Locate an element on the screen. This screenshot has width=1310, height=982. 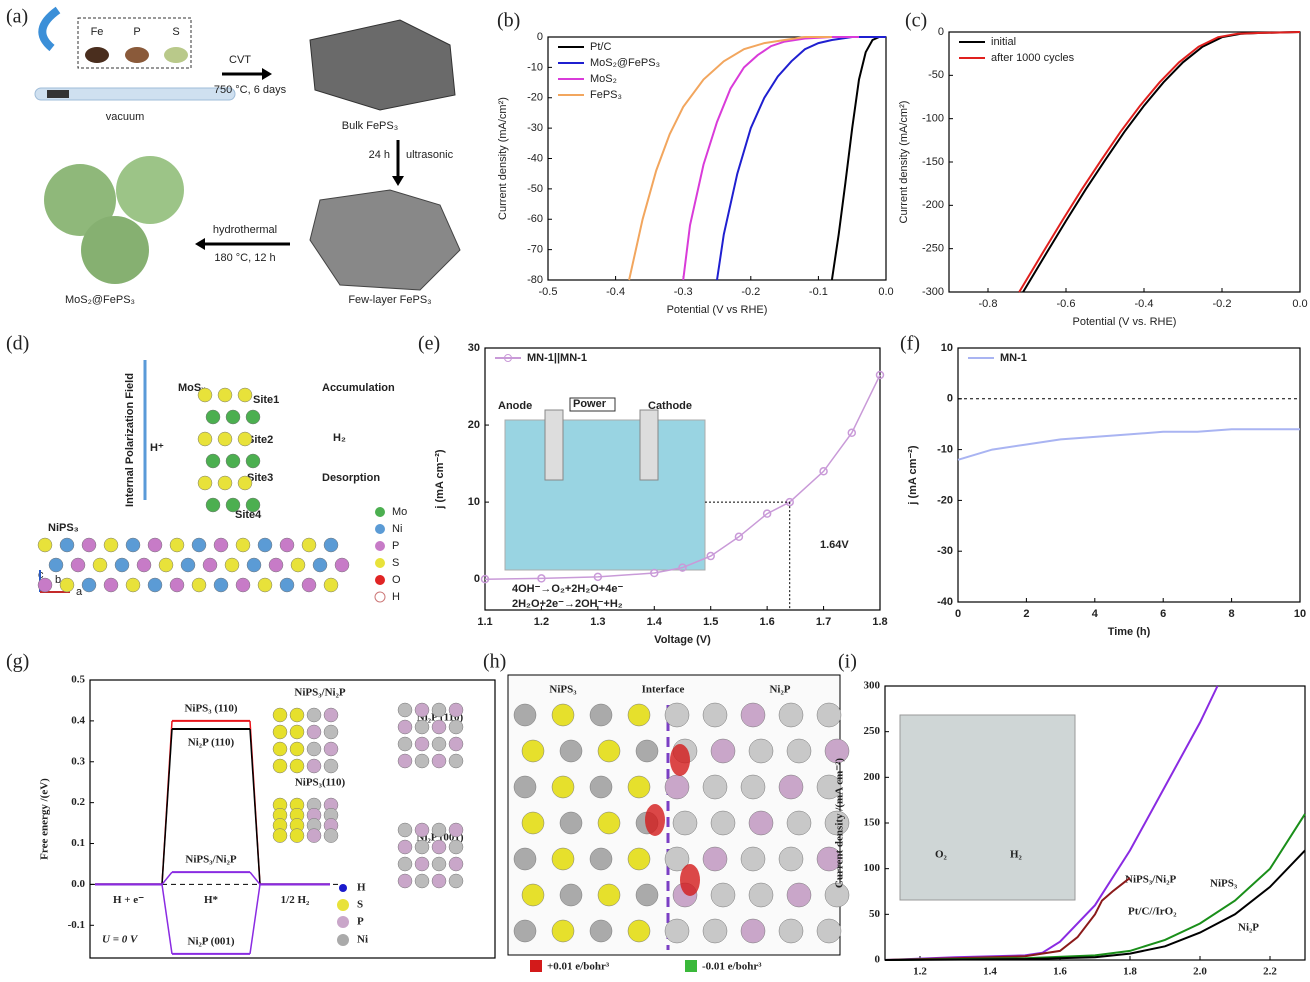
power is located at coordinates (592, 404).